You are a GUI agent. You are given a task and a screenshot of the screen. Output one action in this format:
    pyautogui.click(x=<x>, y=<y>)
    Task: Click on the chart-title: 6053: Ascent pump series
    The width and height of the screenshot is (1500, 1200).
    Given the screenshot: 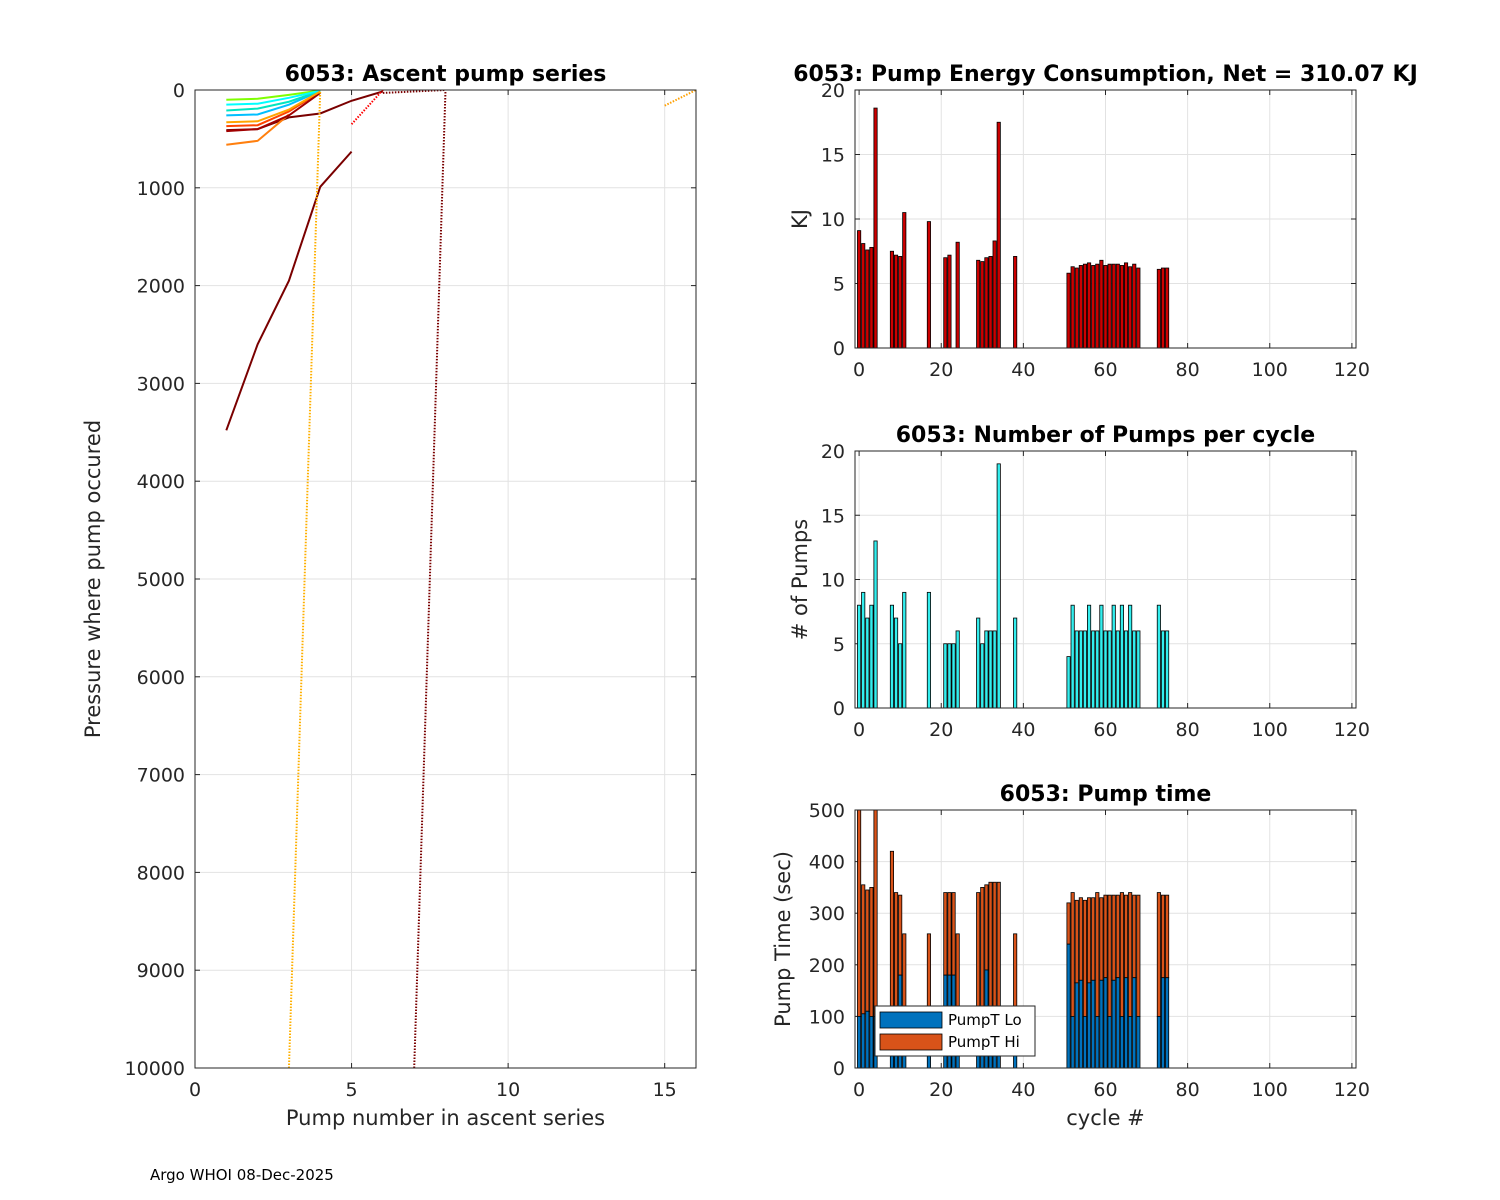 What is the action you would take?
    pyautogui.click(x=446, y=74)
    